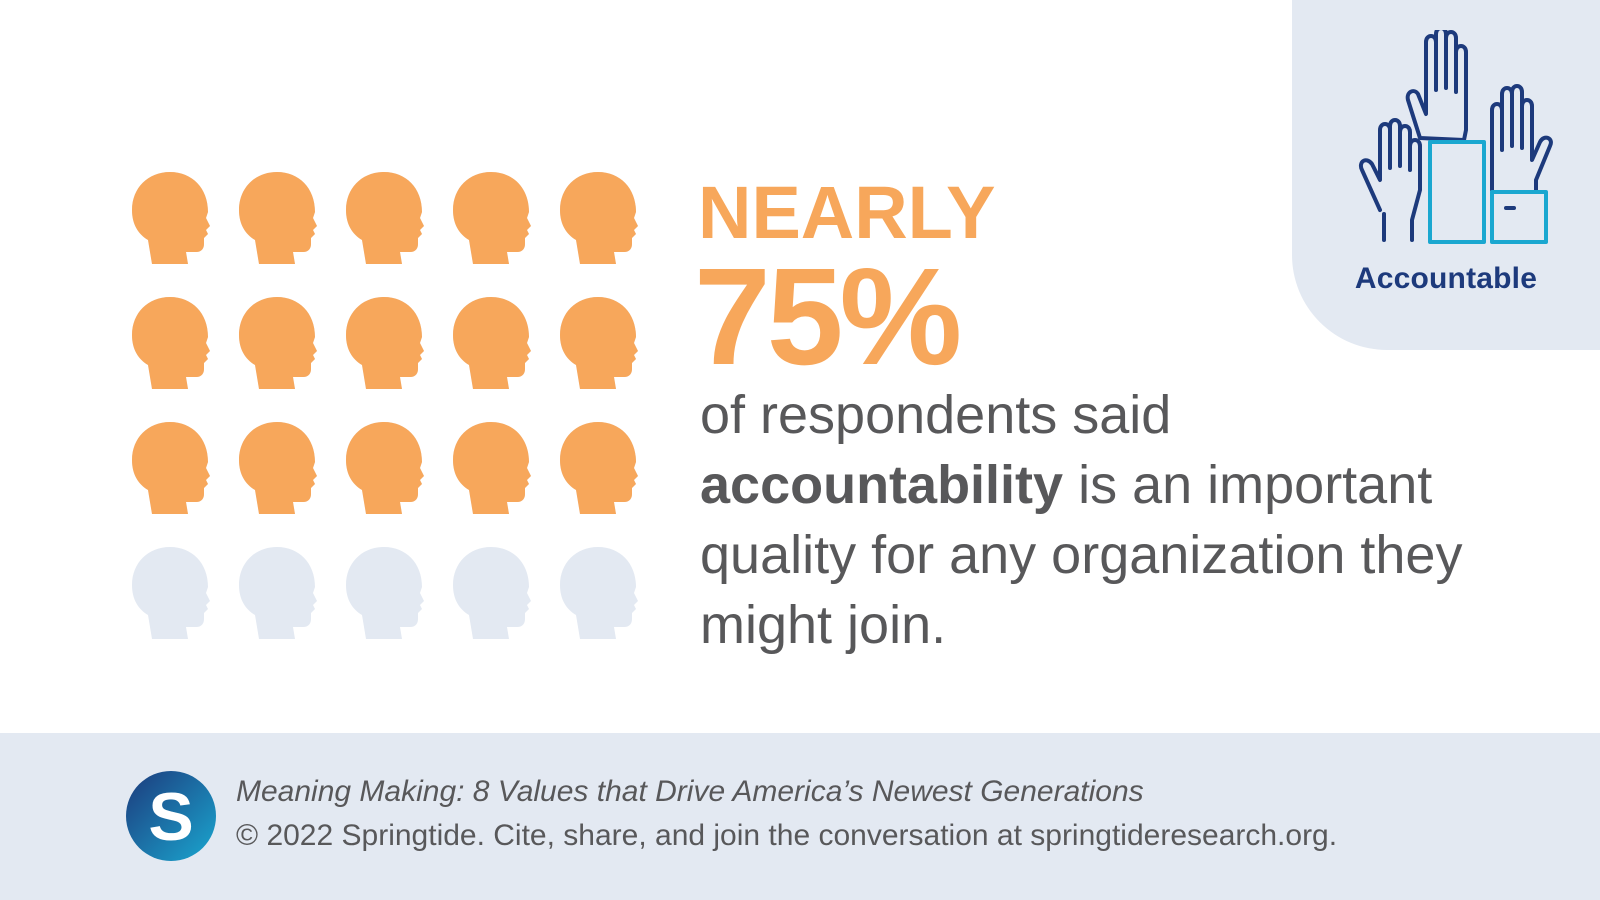 The image size is (1600, 900). I want to click on springtide-s-logo: S, so click(171, 816).